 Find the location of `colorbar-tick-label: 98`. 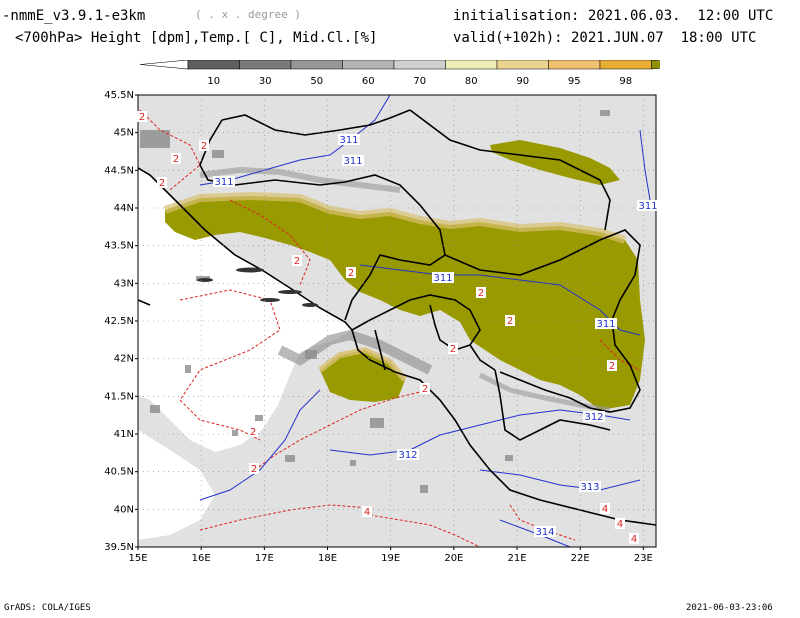

colorbar-tick-label: 98 is located at coordinates (625, 81).